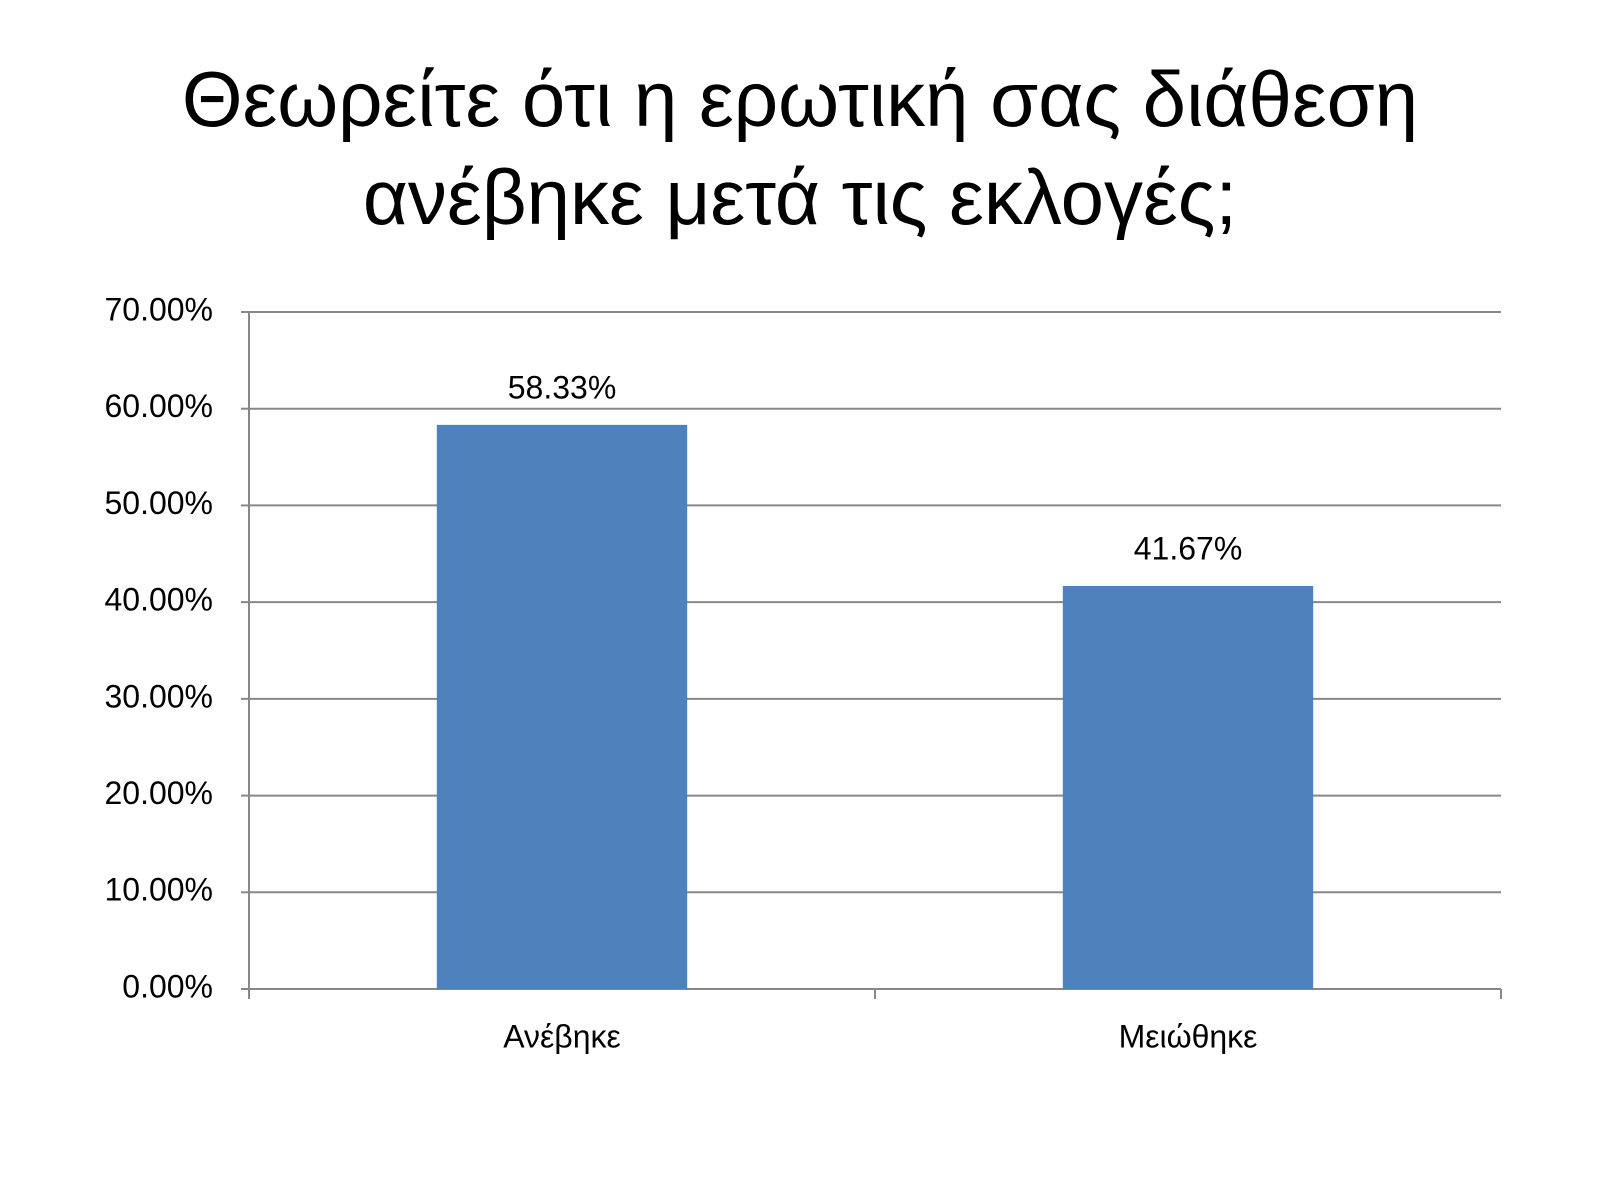 The image size is (1600, 1200). What do you see at coordinates (158, 309) in the screenshot?
I see `y-tick-label: 70.00%` at bounding box center [158, 309].